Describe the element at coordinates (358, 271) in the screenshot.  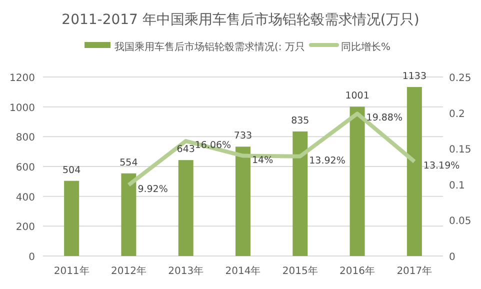
I see `x-tick-label: 2016年` at that location.